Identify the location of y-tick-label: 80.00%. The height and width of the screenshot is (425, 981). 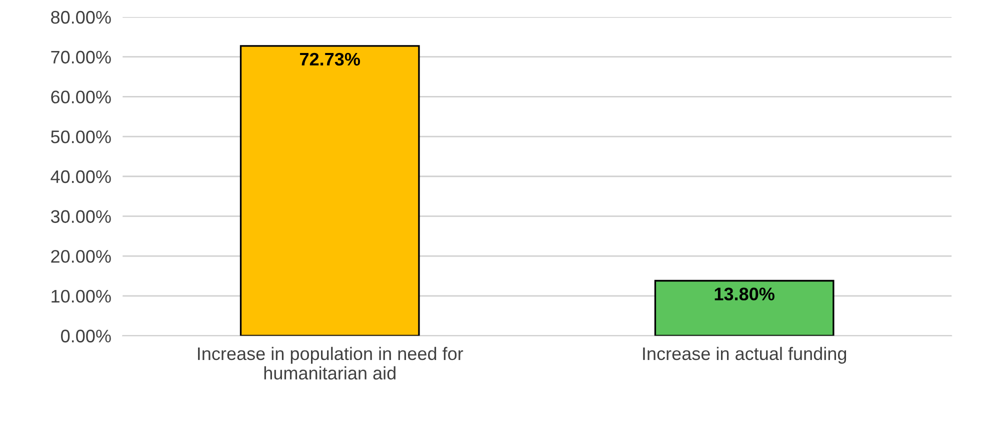
(81, 17).